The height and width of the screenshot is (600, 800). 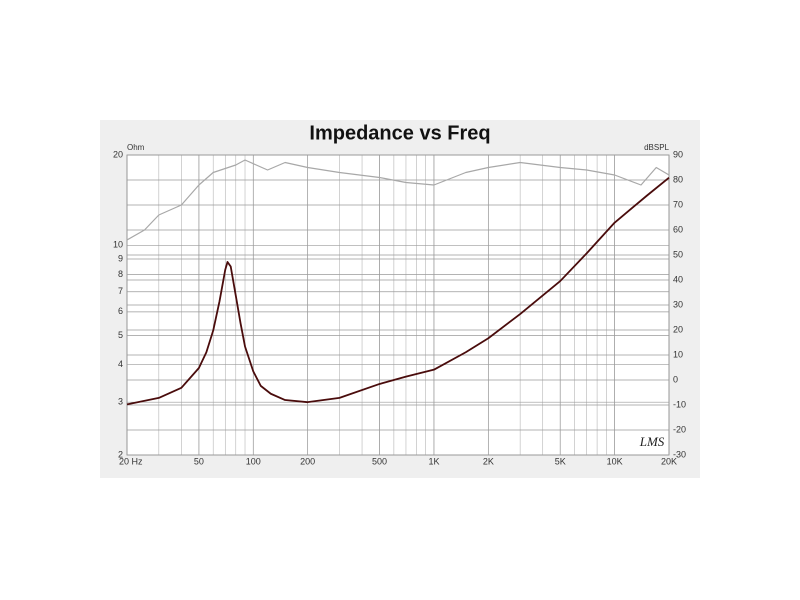 I want to click on x-tick-label: 20 Hz, so click(x=131, y=461).